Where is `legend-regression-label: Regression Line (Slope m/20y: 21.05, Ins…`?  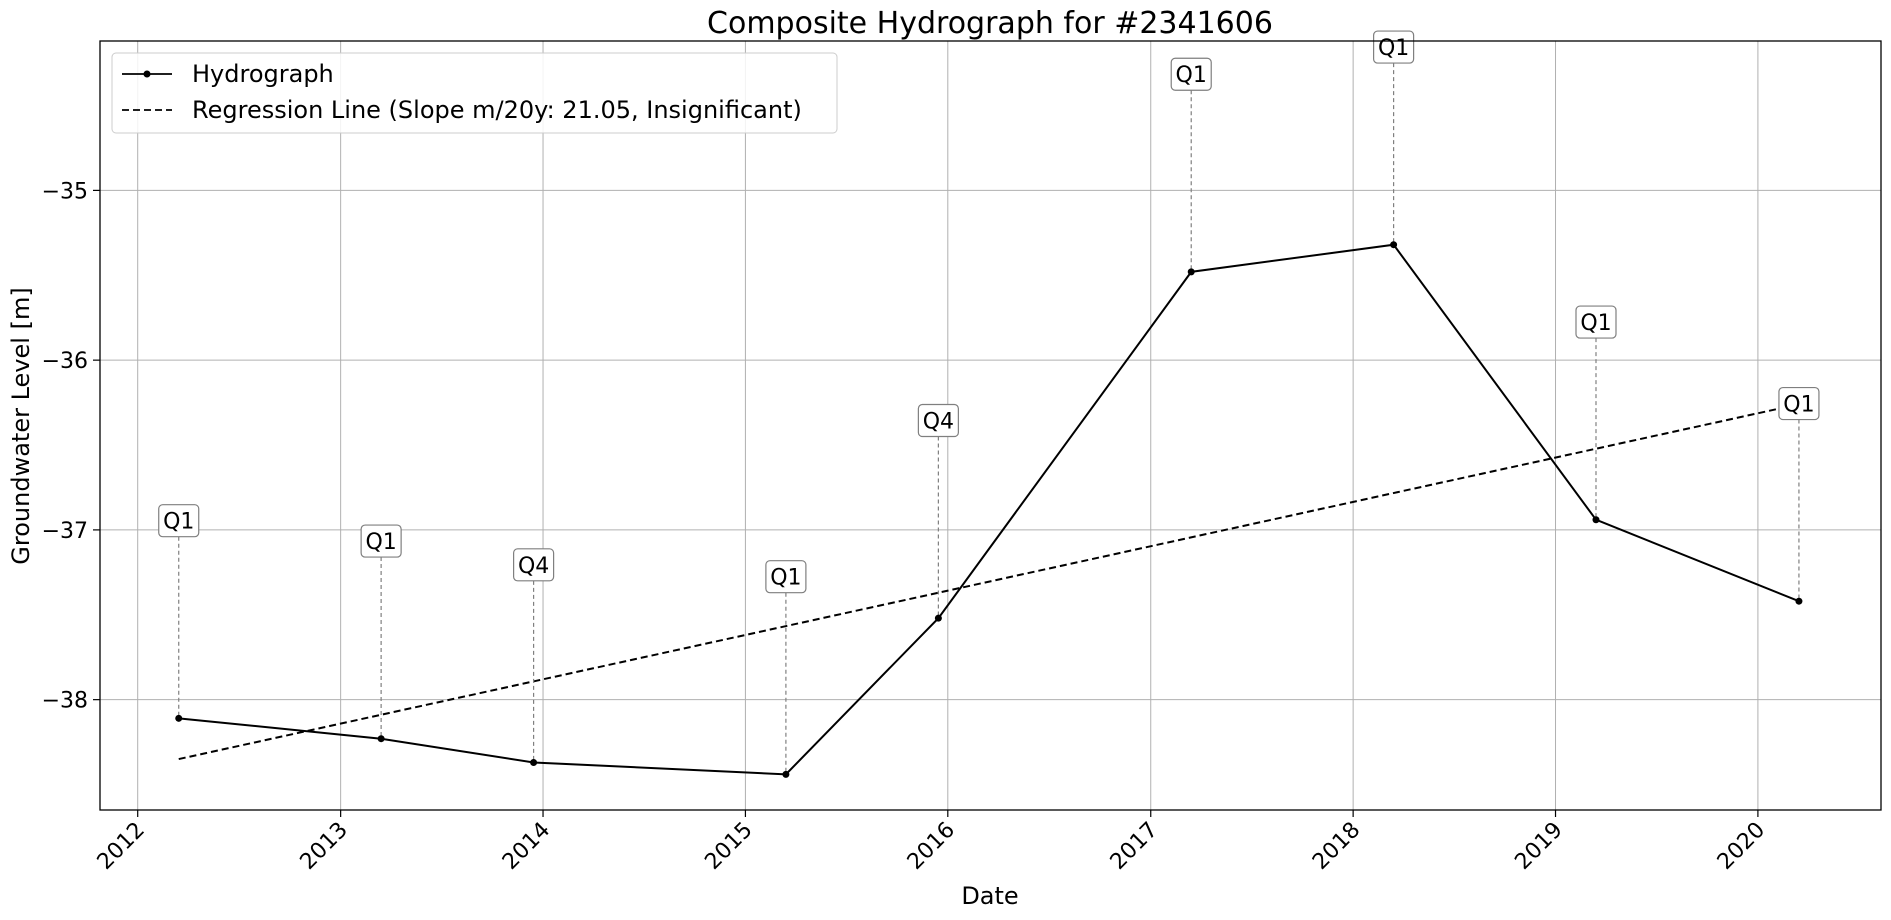 legend-regression-label: Regression Line (Slope m/20y: 21.05, Ins… is located at coordinates (497, 110).